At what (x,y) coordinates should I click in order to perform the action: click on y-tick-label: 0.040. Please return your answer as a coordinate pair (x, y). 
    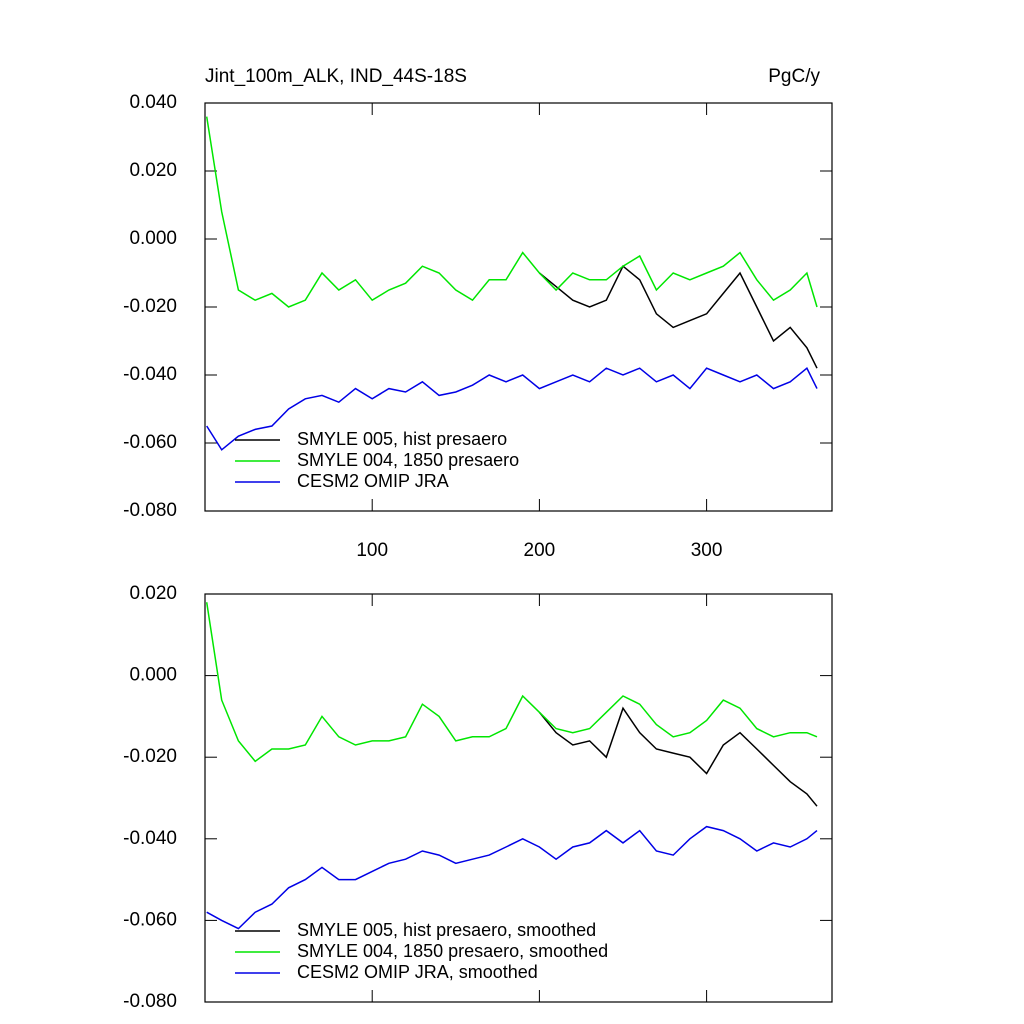
    Looking at the image, I should click on (153, 102).